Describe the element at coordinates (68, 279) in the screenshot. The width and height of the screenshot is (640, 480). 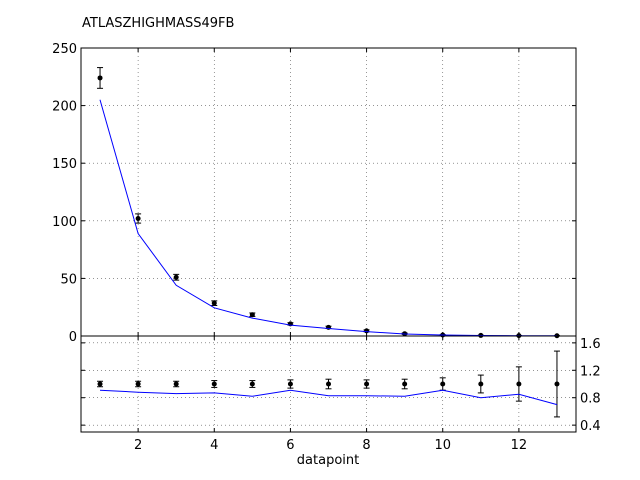
I see `y-tick-label: 50` at that location.